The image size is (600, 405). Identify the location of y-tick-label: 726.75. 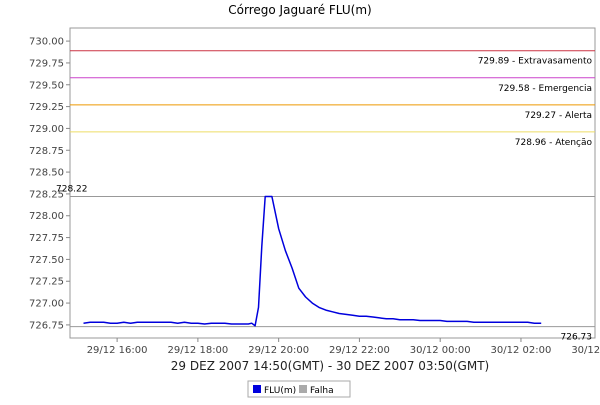
(46, 325).